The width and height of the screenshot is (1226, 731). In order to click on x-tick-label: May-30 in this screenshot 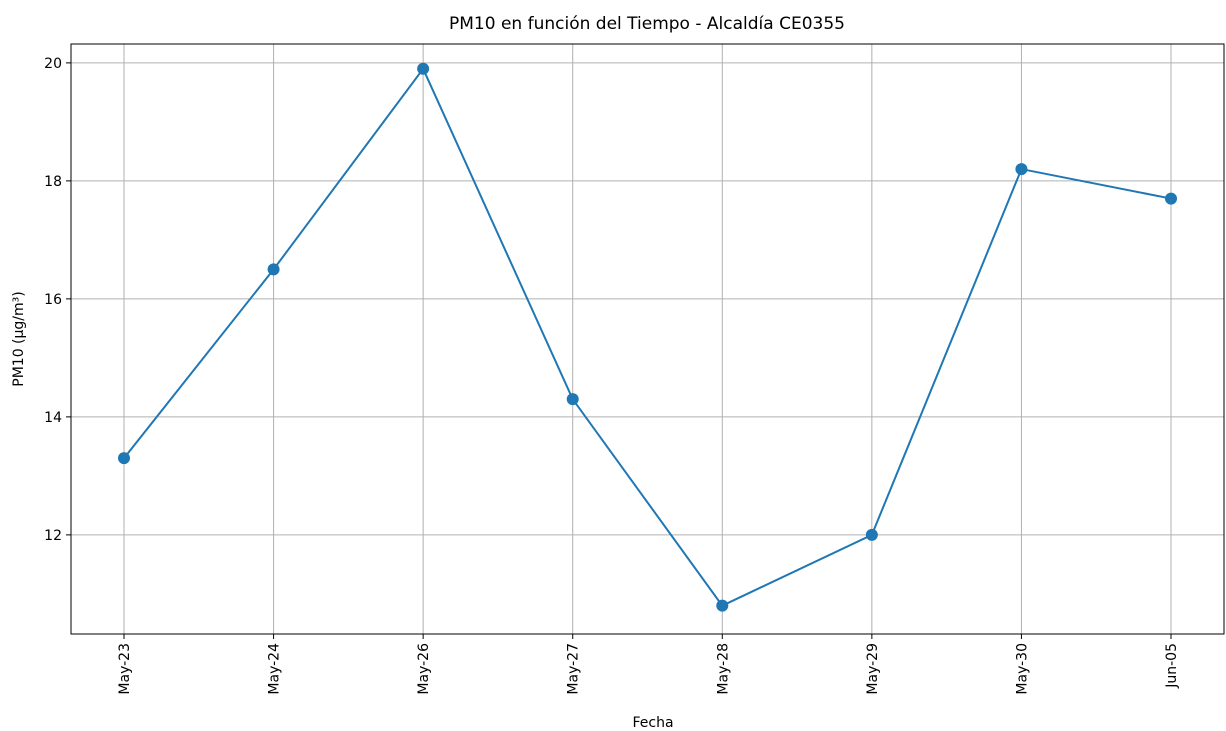, I will do `click(1022, 669)`.